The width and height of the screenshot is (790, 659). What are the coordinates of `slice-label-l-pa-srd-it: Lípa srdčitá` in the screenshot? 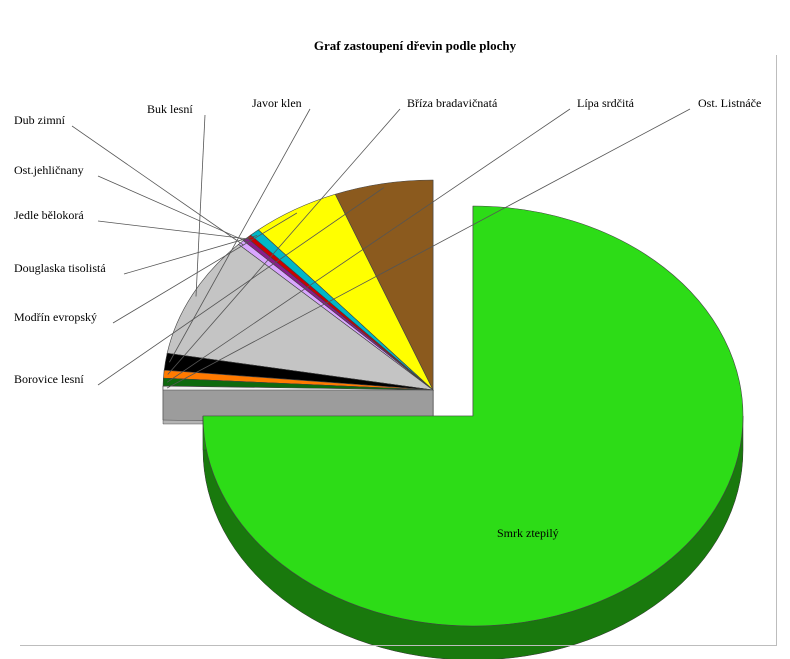 It's located at (606, 103).